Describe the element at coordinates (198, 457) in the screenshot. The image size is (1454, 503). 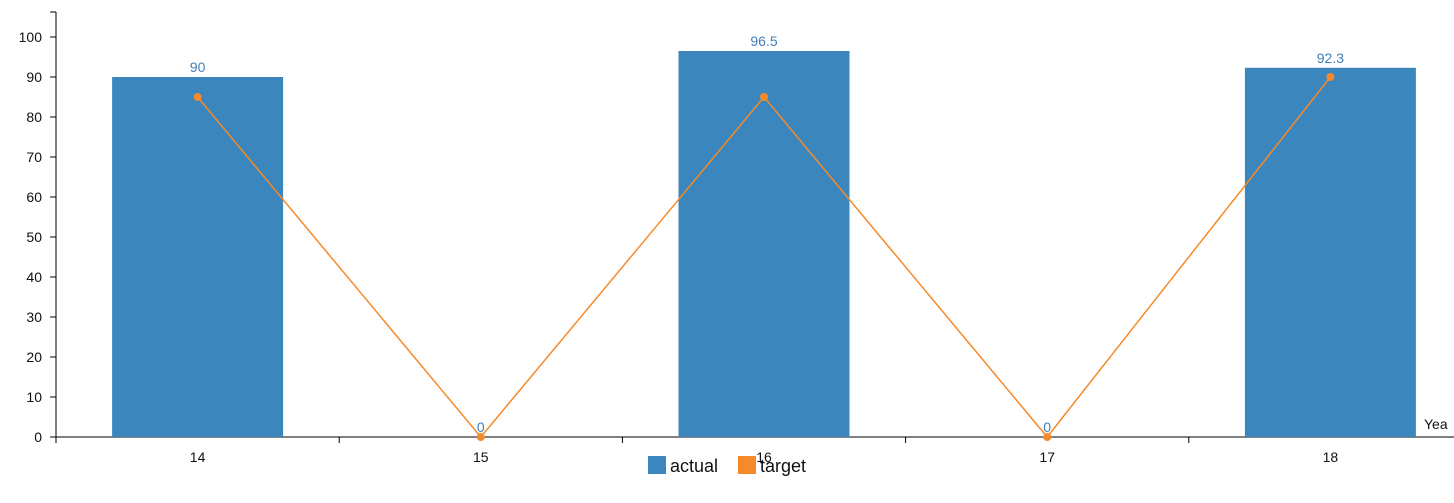
I see `x-tick-label: 14` at that location.